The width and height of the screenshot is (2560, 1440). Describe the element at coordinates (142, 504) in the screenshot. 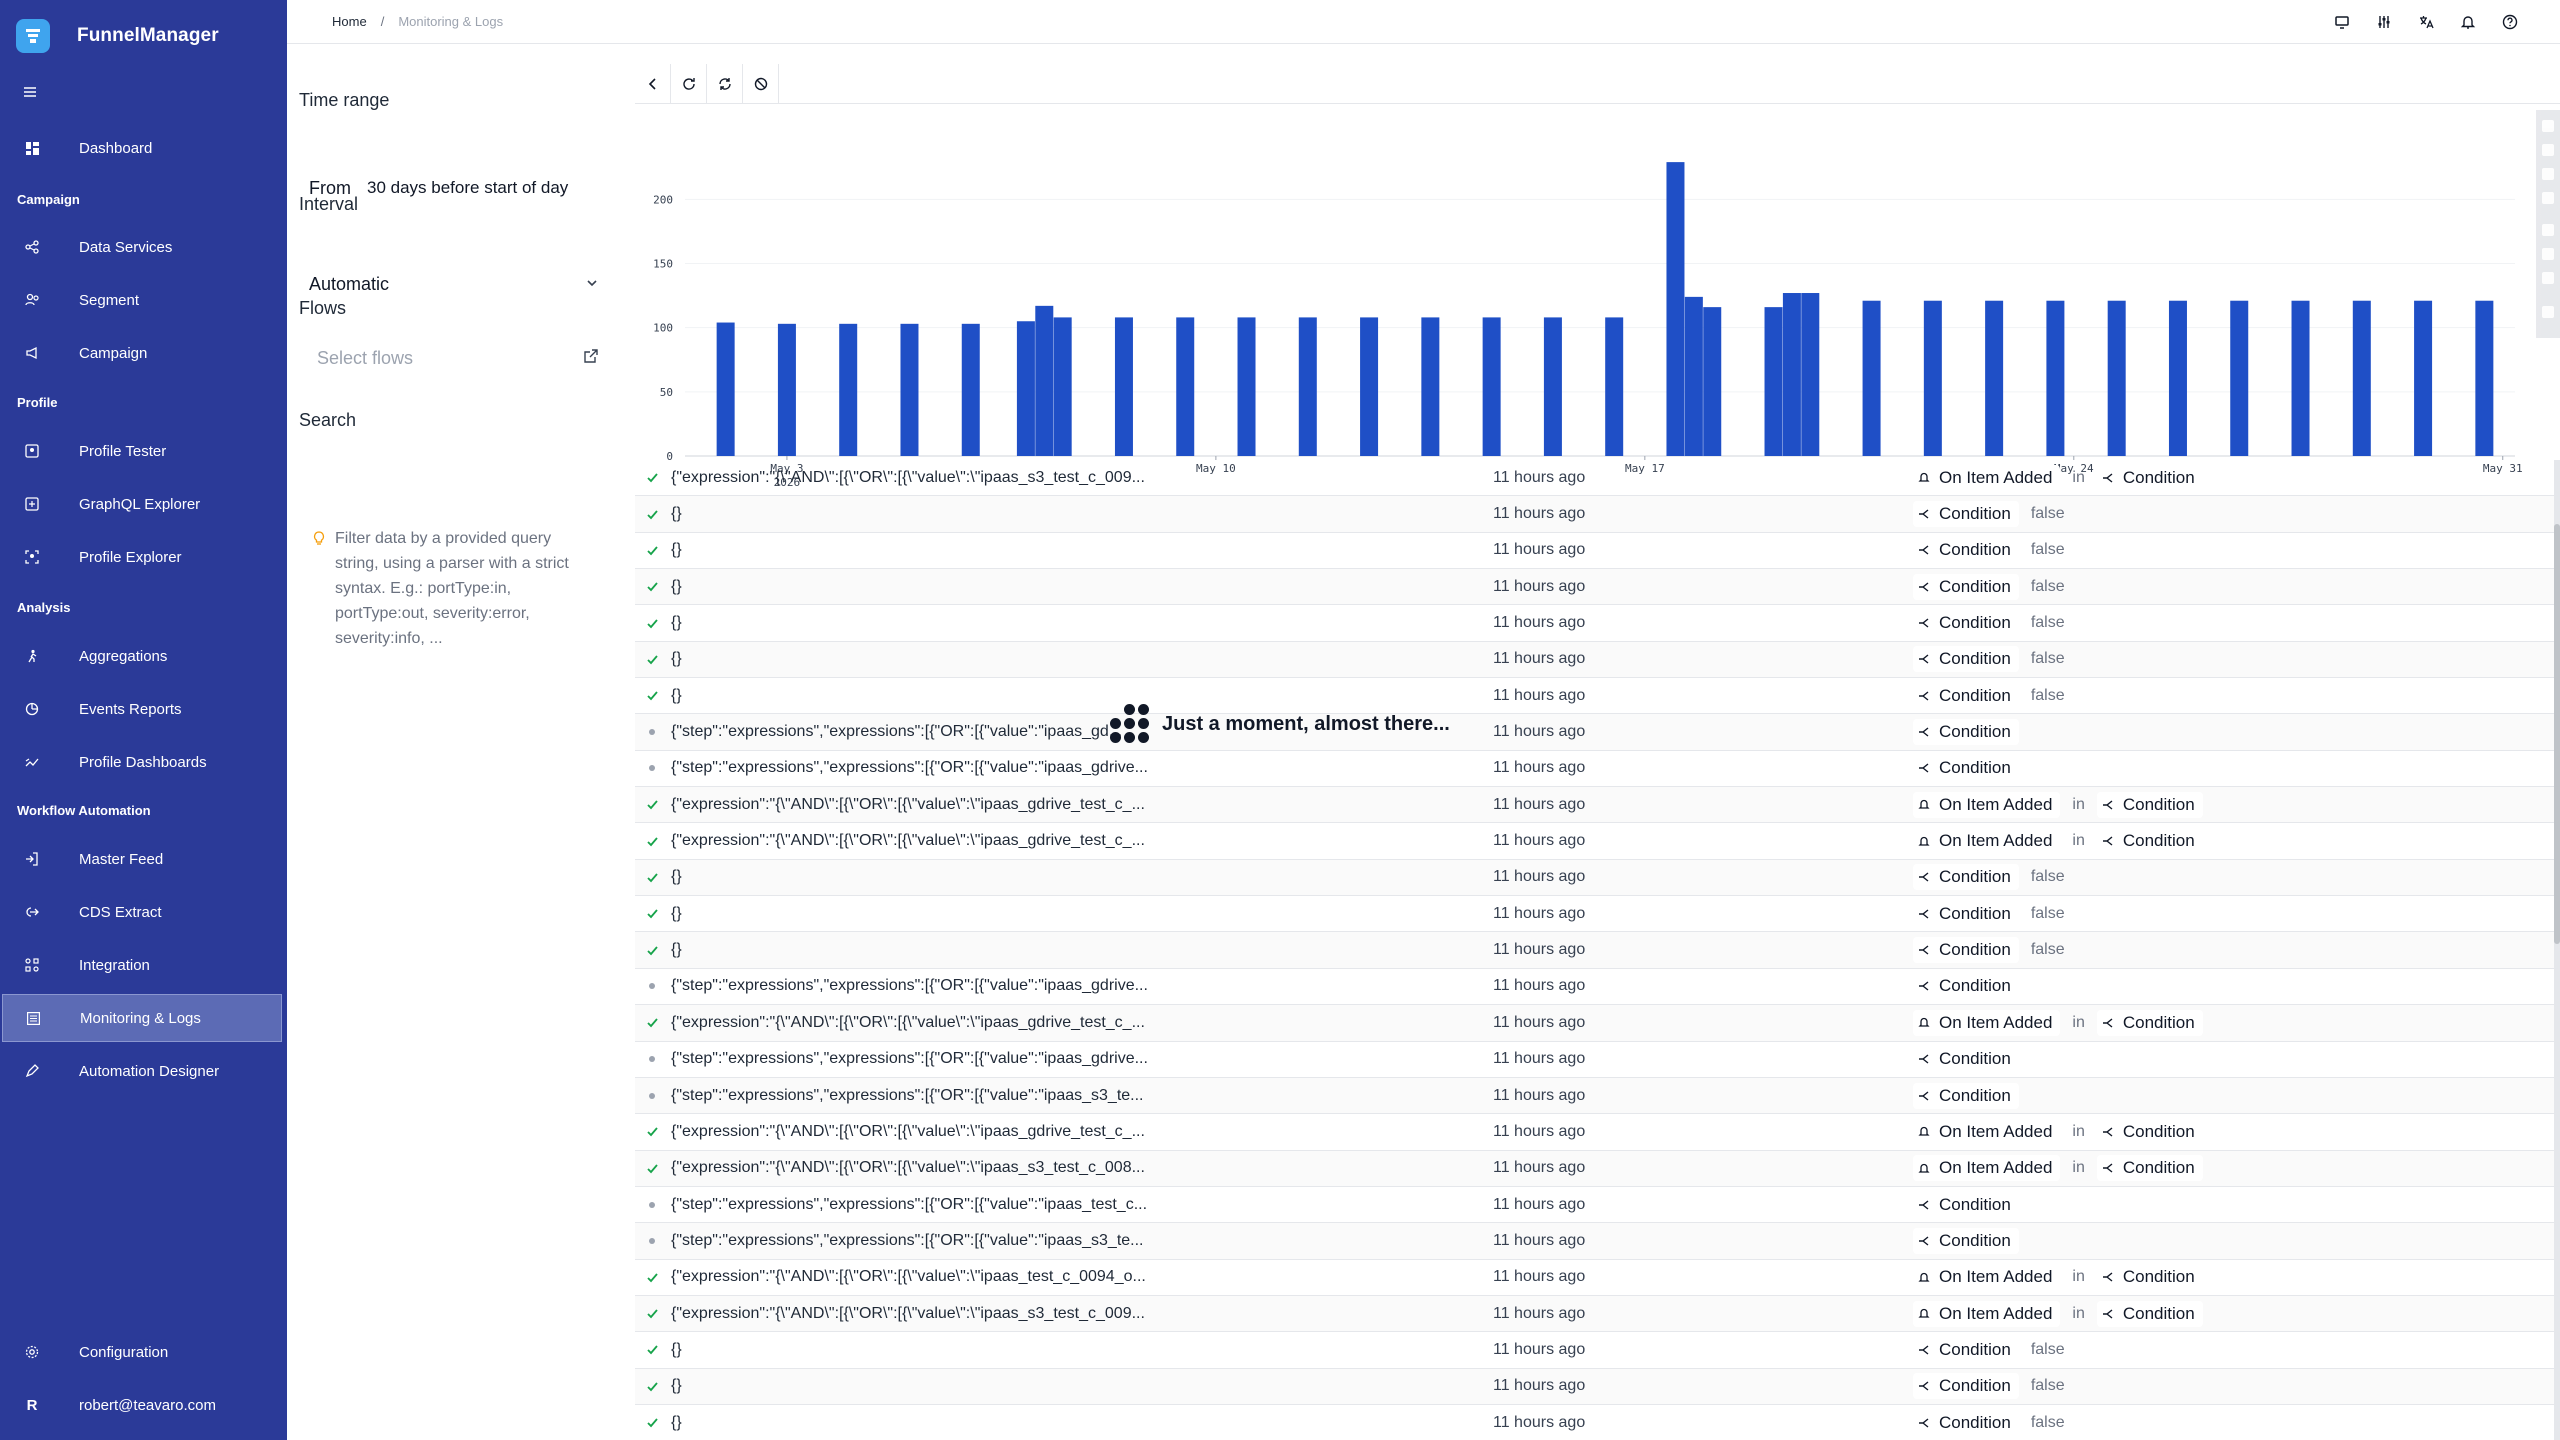

I see `nav-graphql-explorer: GraphQL Explorer` at that location.